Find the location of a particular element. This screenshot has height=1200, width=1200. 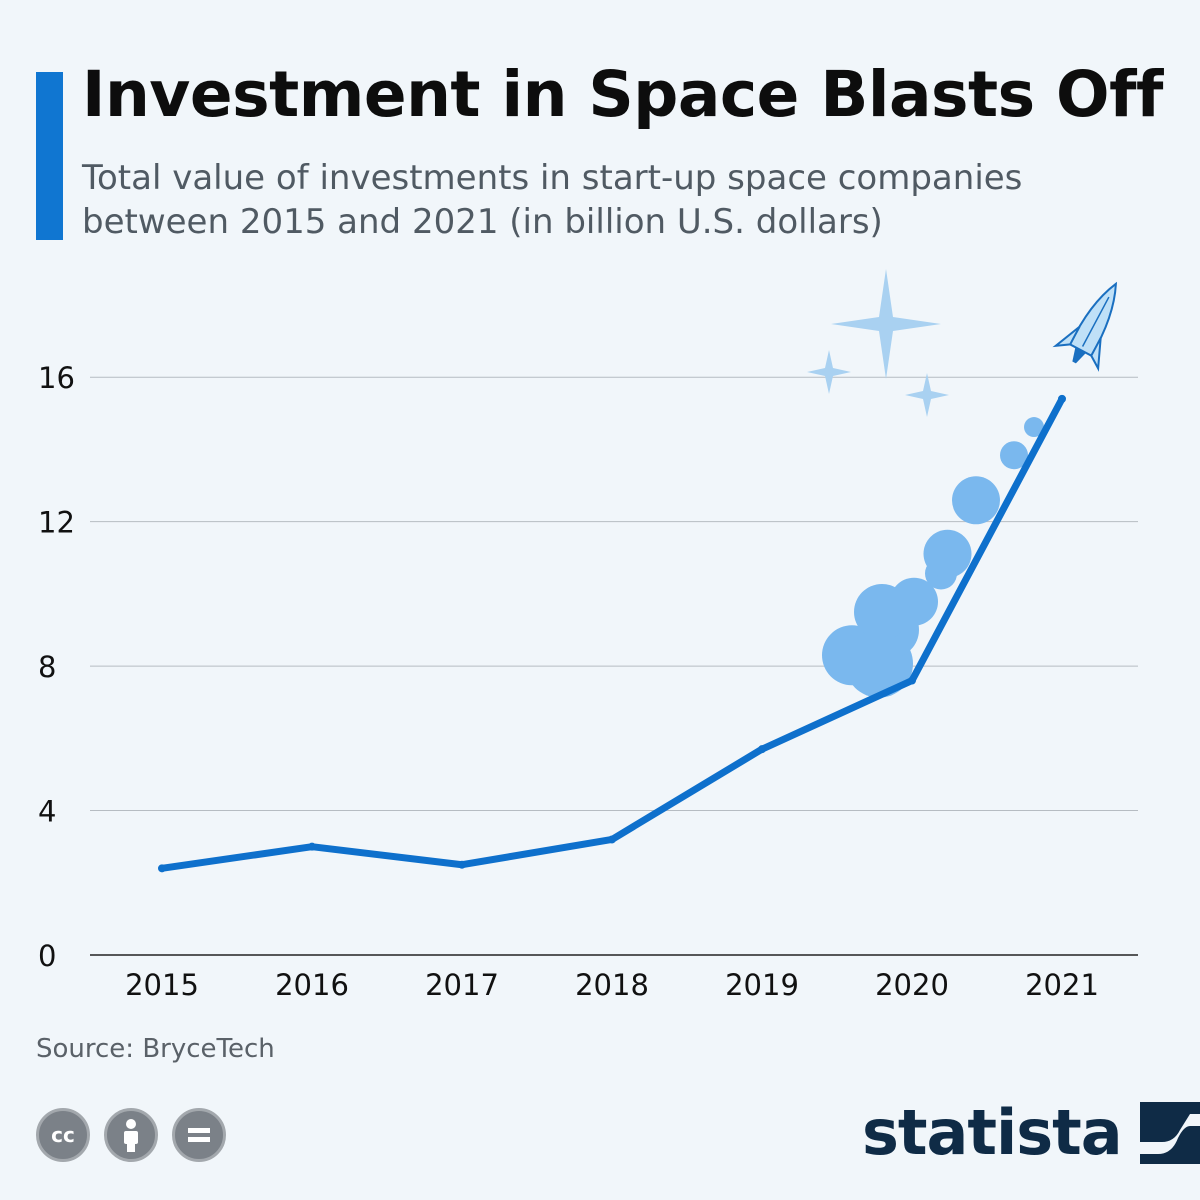

cc-icon: cc is located at coordinates (63, 1135).